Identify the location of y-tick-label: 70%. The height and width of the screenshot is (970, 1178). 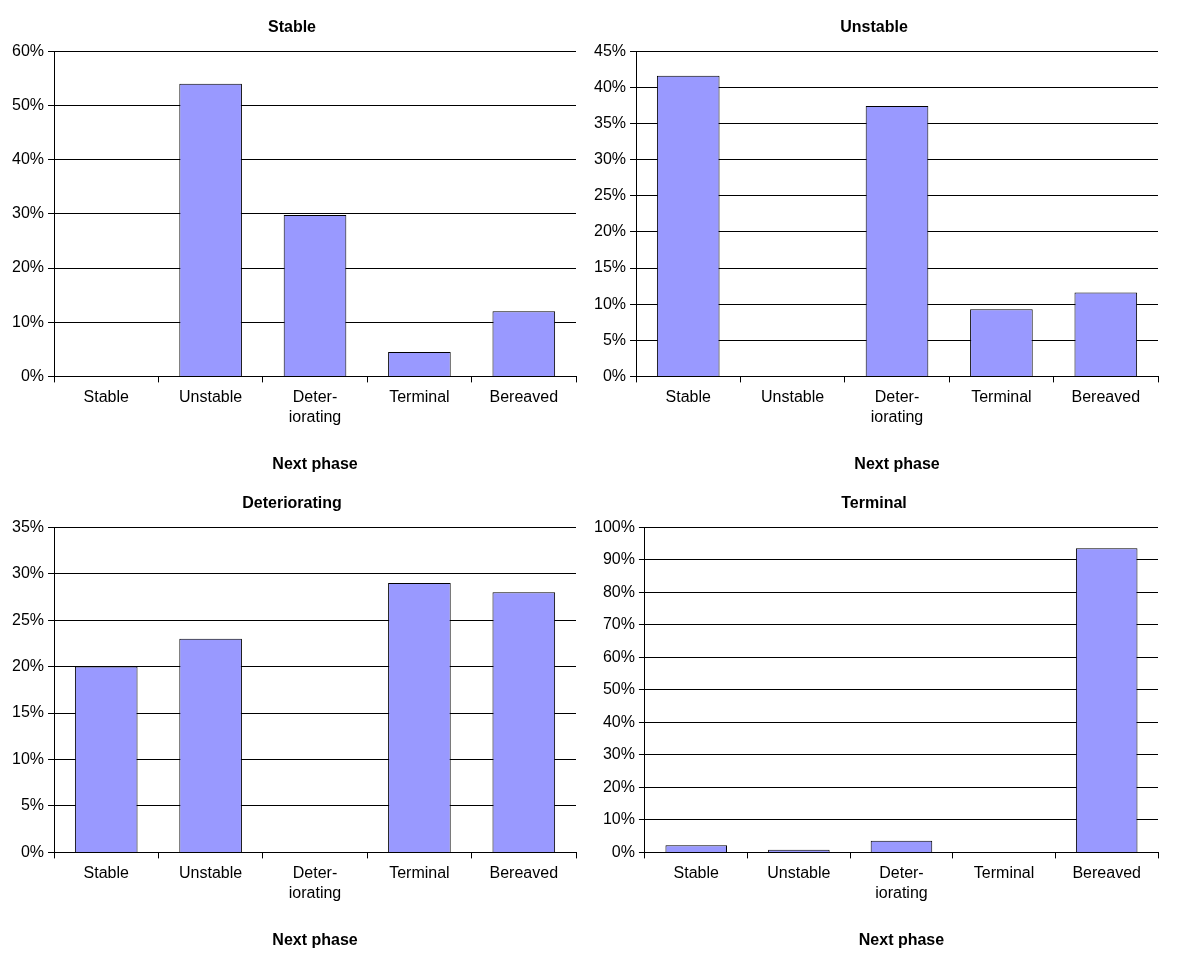
(618, 624).